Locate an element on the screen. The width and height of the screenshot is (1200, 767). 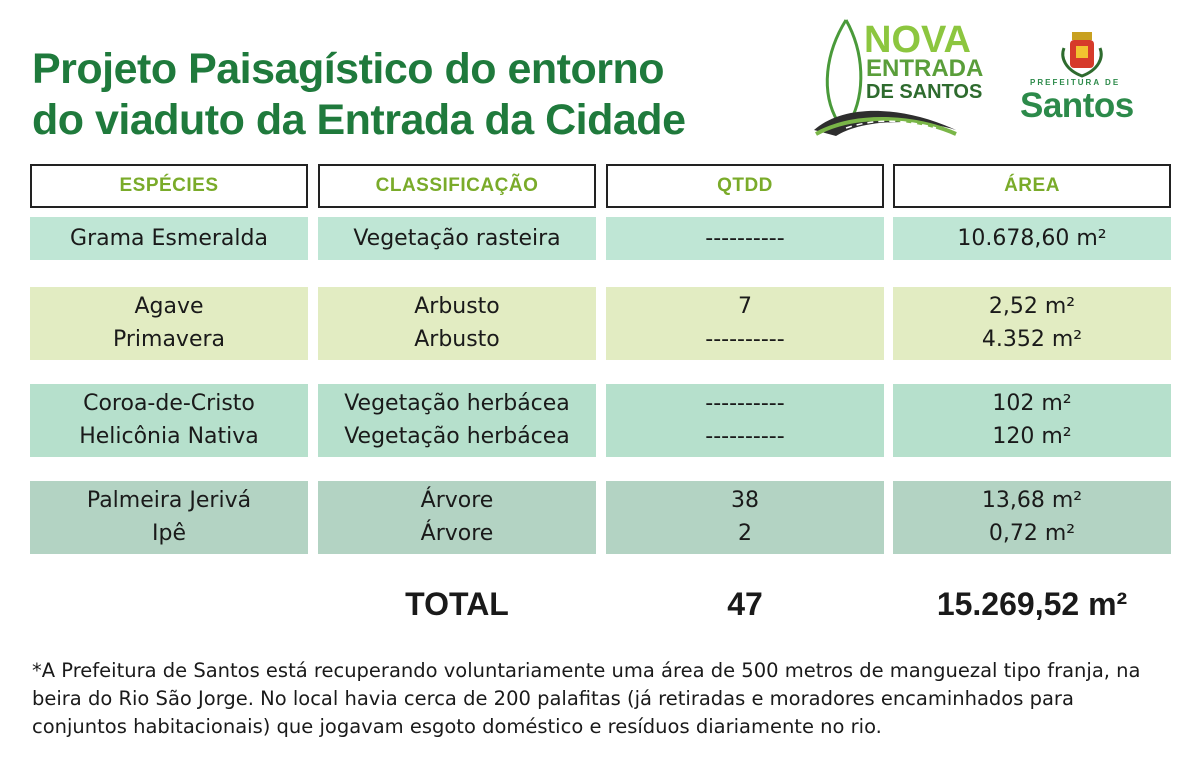
classification-value: Vegetação rasteira is located at coordinates (457, 238).